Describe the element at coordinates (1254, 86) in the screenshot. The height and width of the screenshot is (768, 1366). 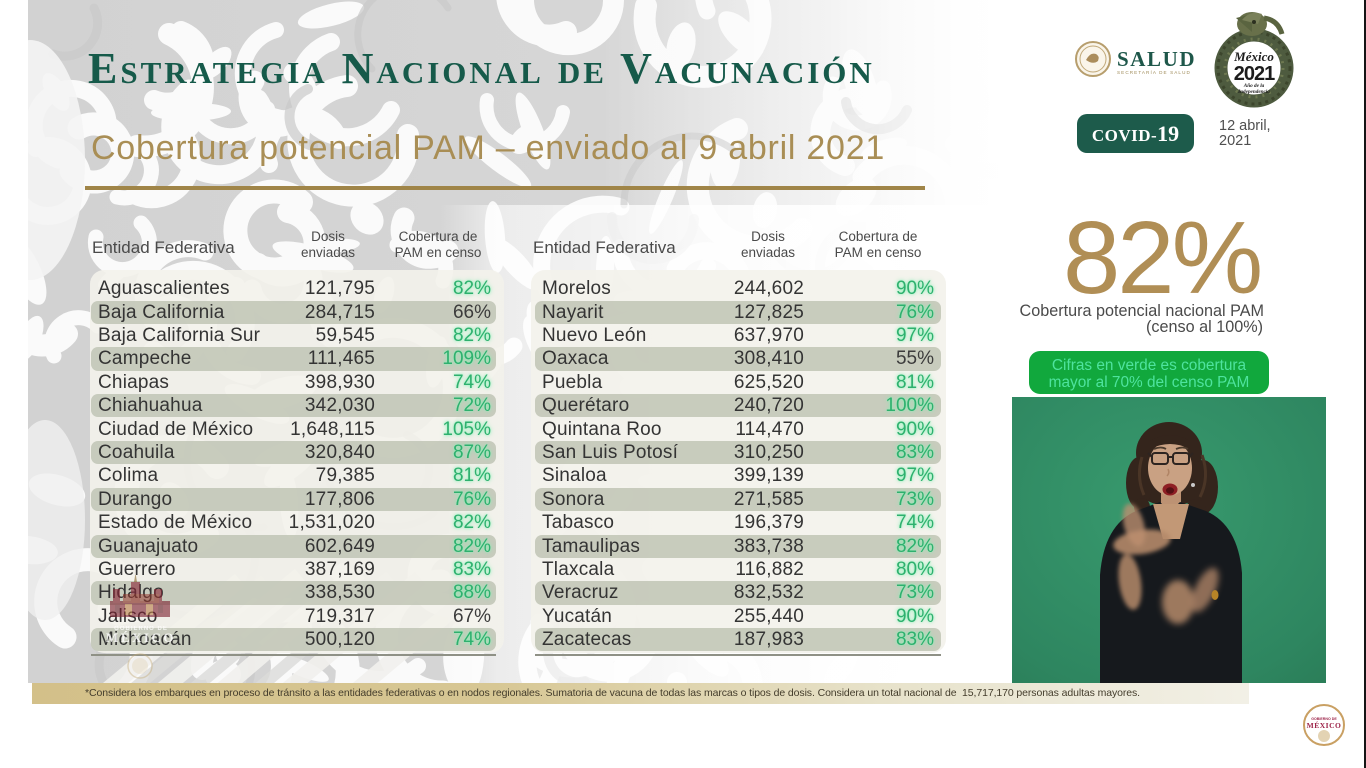
I see `svg-text: Año de la` at that location.